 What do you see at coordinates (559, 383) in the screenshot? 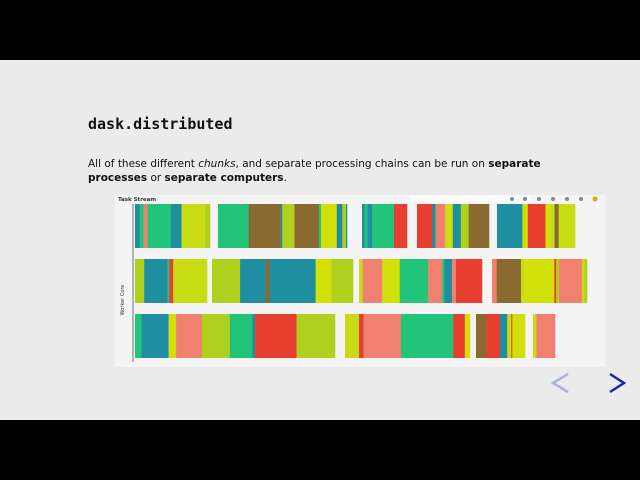
I see `prev-arrow` at bounding box center [559, 383].